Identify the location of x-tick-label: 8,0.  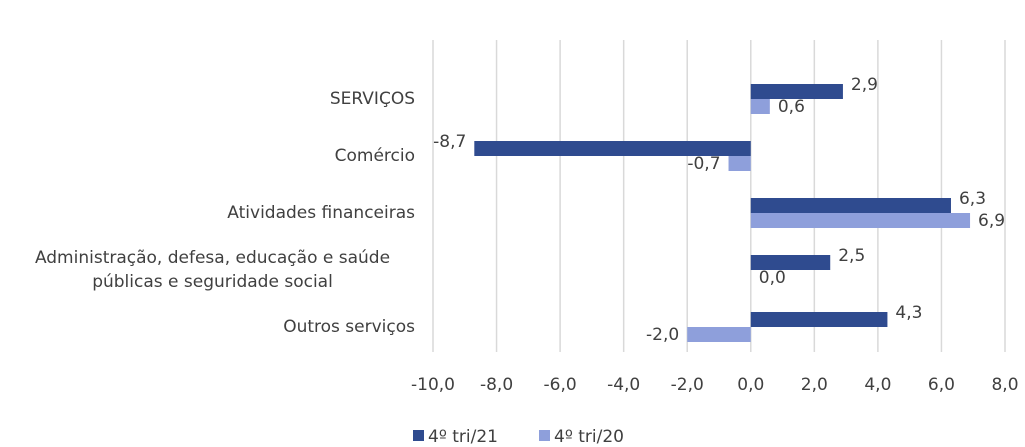
(1004, 385).